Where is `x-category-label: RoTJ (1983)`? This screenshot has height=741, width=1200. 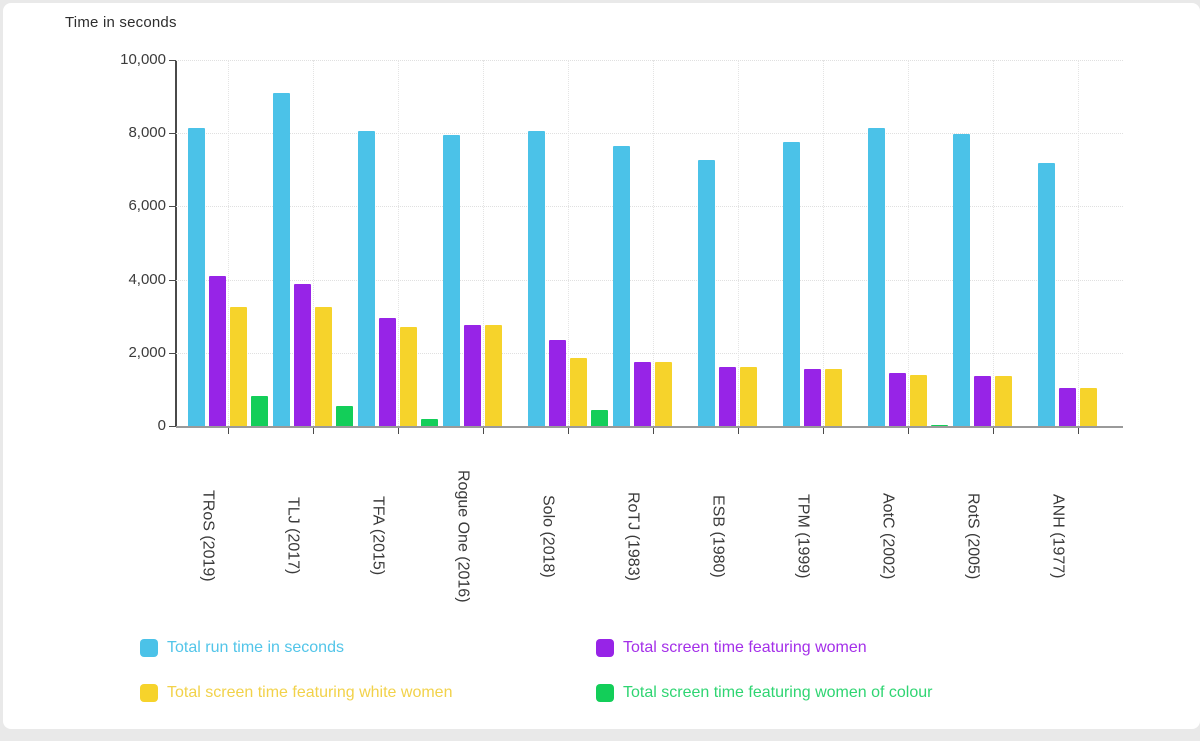 x-category-label: RoTJ (1983) is located at coordinates (633, 536).